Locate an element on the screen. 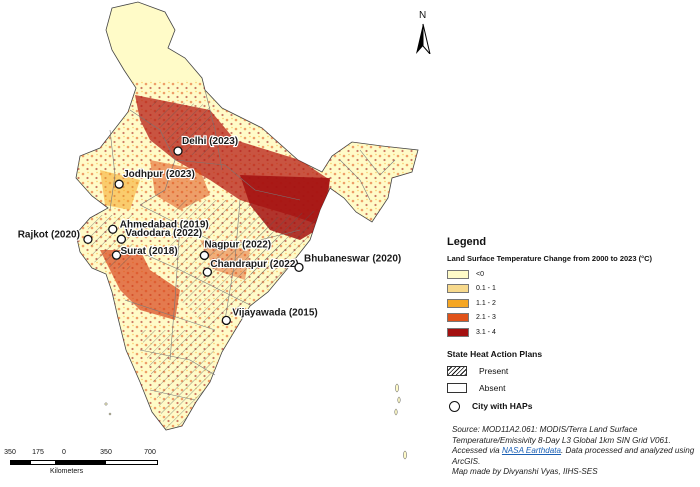 The image size is (700, 487). scale-unit-label: Kilometers is located at coordinates (67, 471).